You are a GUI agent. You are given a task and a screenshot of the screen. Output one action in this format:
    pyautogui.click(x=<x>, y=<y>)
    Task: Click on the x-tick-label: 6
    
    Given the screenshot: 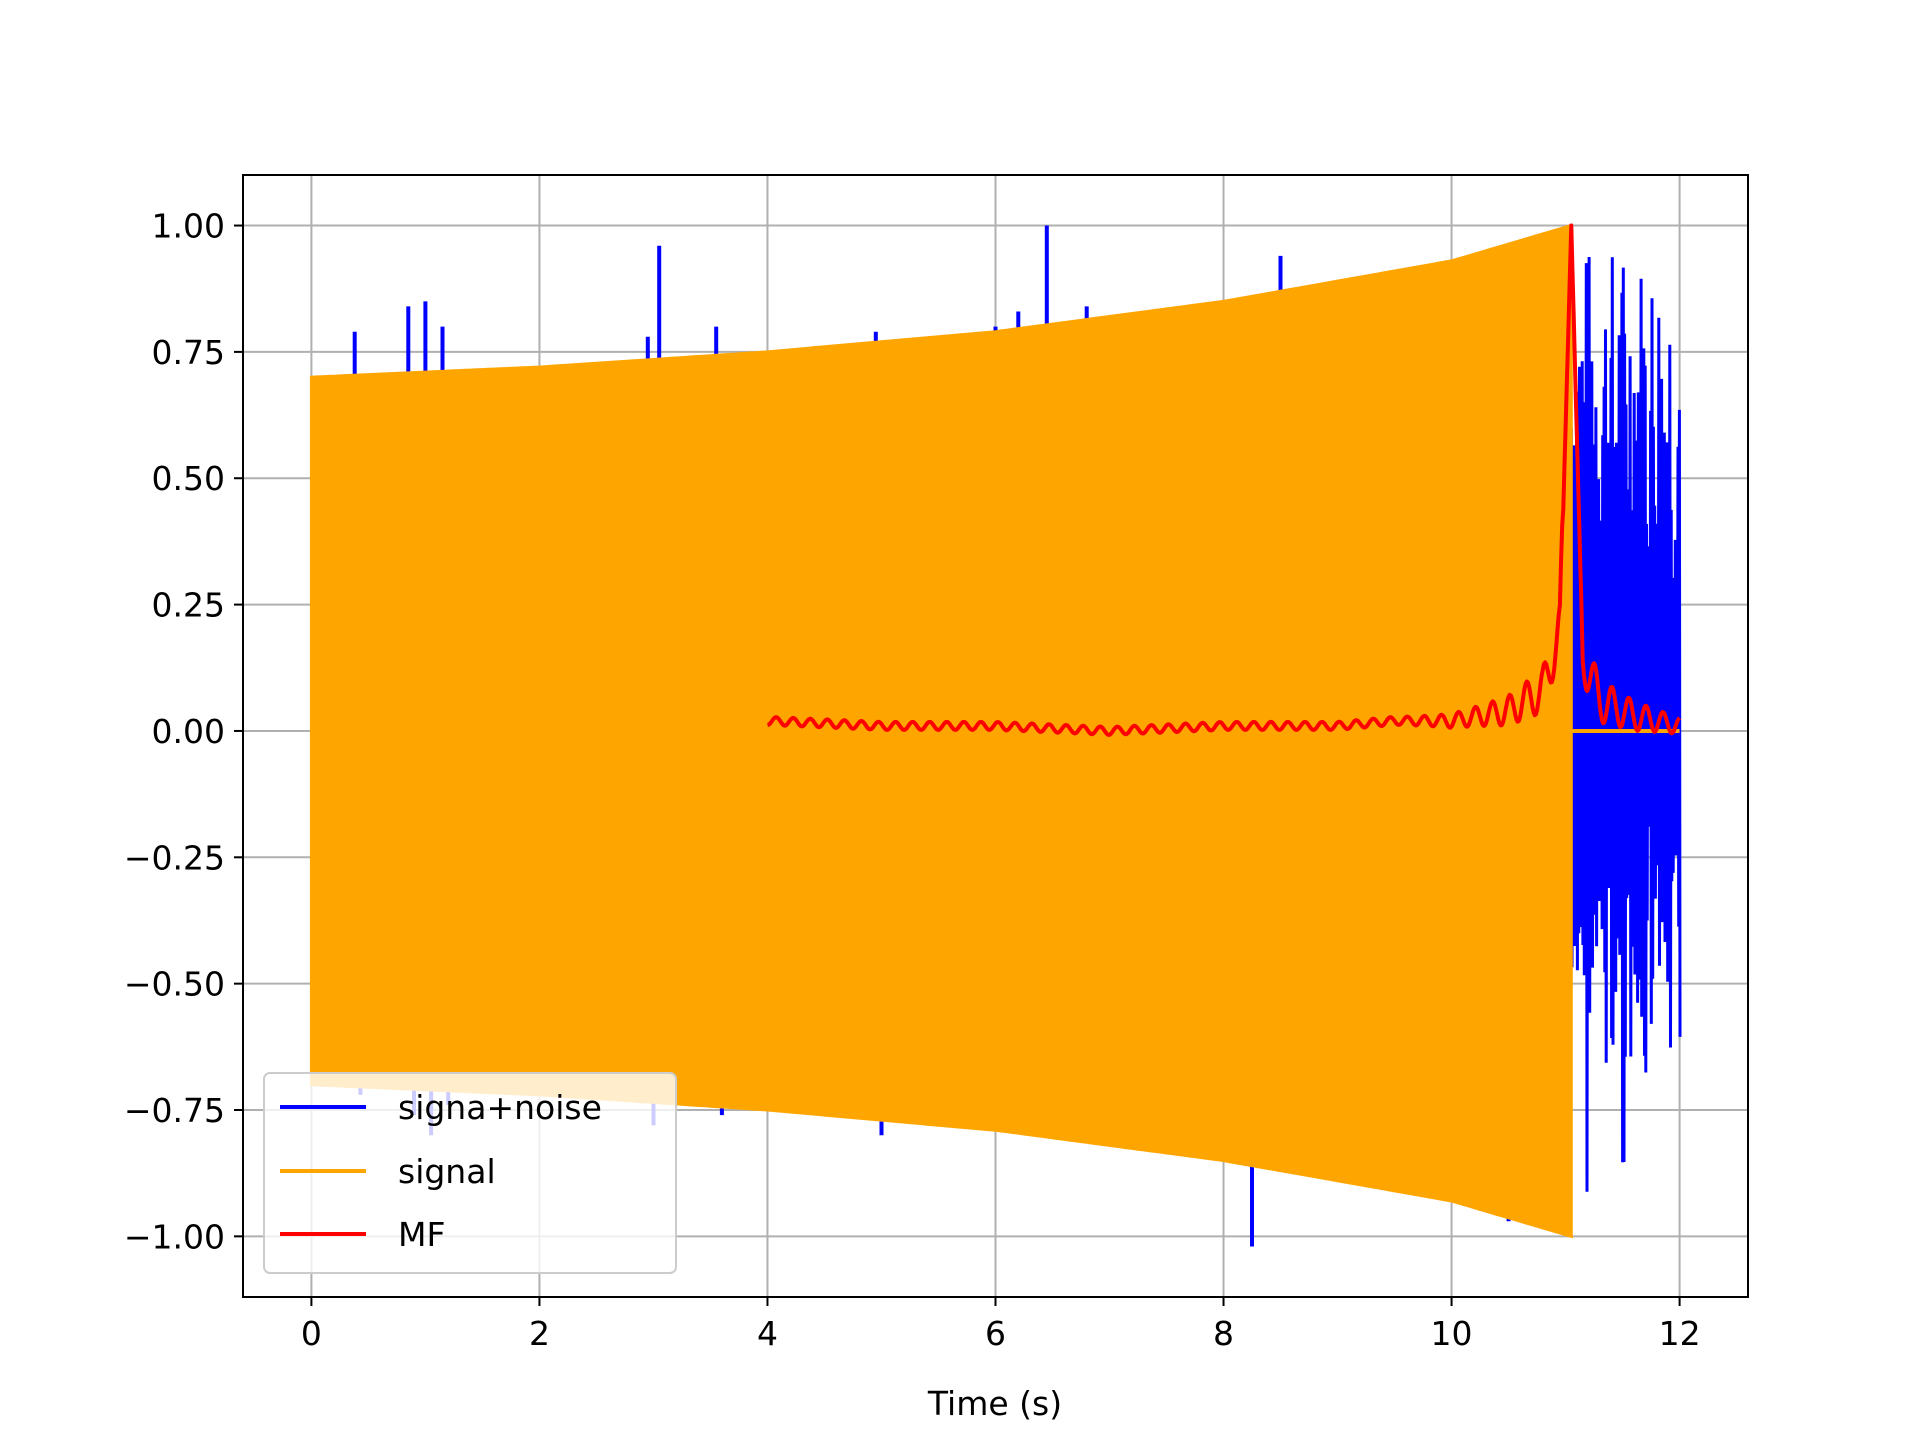 What is the action you would take?
    pyautogui.click(x=995, y=1333)
    